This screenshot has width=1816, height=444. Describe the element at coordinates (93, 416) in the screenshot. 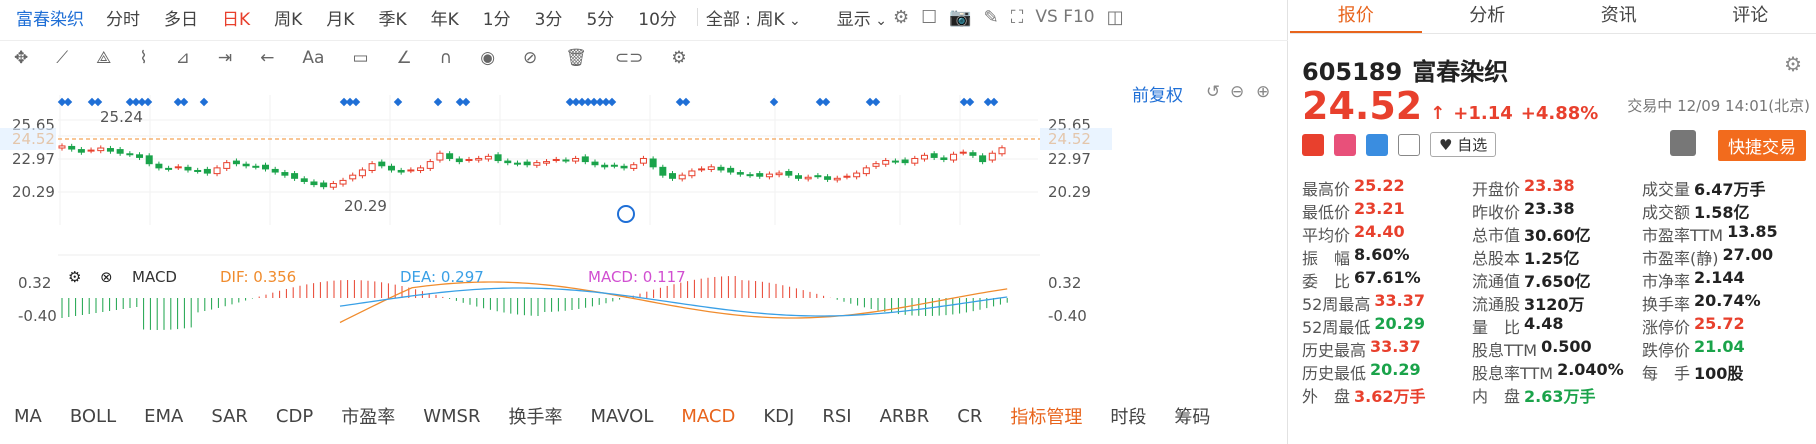

I see `indicator-tab: BOLL` at that location.